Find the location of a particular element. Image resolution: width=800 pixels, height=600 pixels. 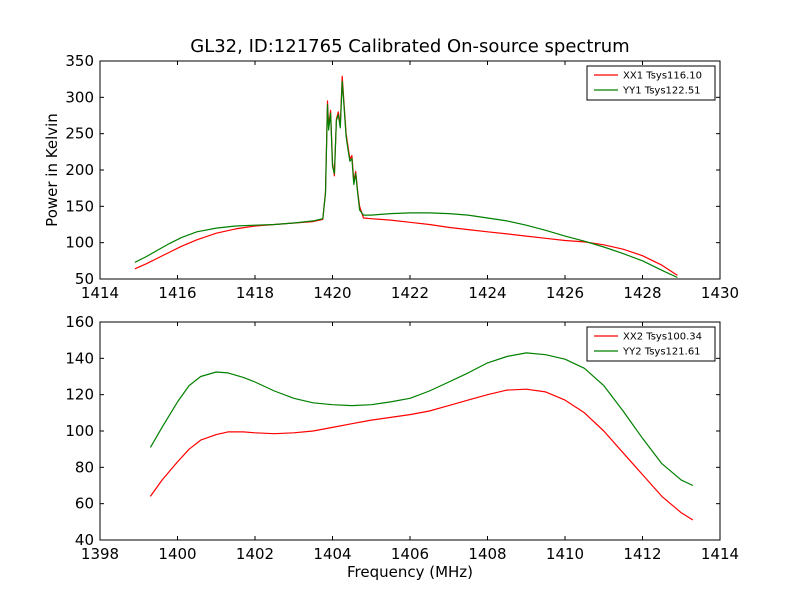

y-tick-label: 140 is located at coordinates (79, 358).